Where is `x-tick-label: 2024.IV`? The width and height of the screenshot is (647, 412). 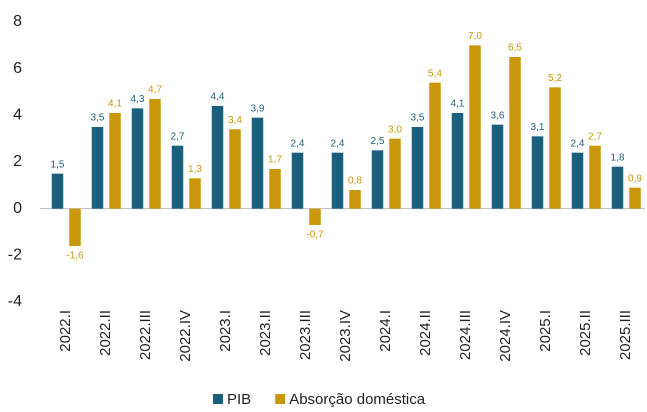
x-tick-label: 2024.IV is located at coordinates (505, 336).